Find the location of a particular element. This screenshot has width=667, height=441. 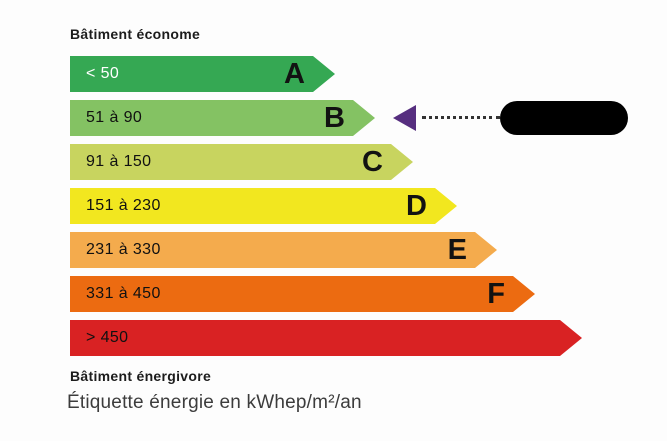

energy-bar: < 50 A is located at coordinates (202, 74).